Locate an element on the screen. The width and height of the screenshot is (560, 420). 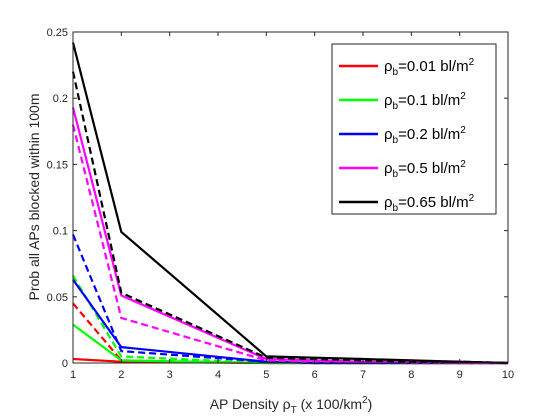
y-tick-label: 0 is located at coordinates (65, 364).